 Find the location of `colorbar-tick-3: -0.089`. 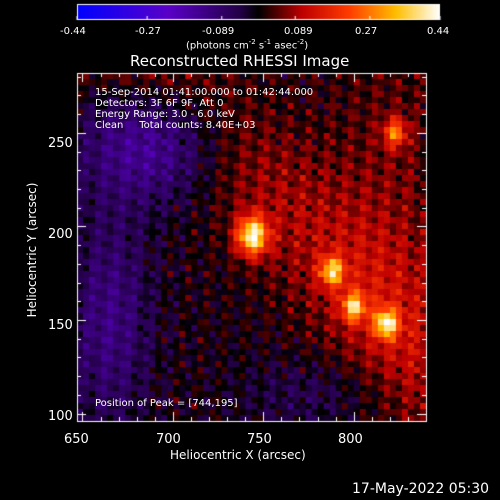

colorbar-tick-3: -0.089 is located at coordinates (218, 31).